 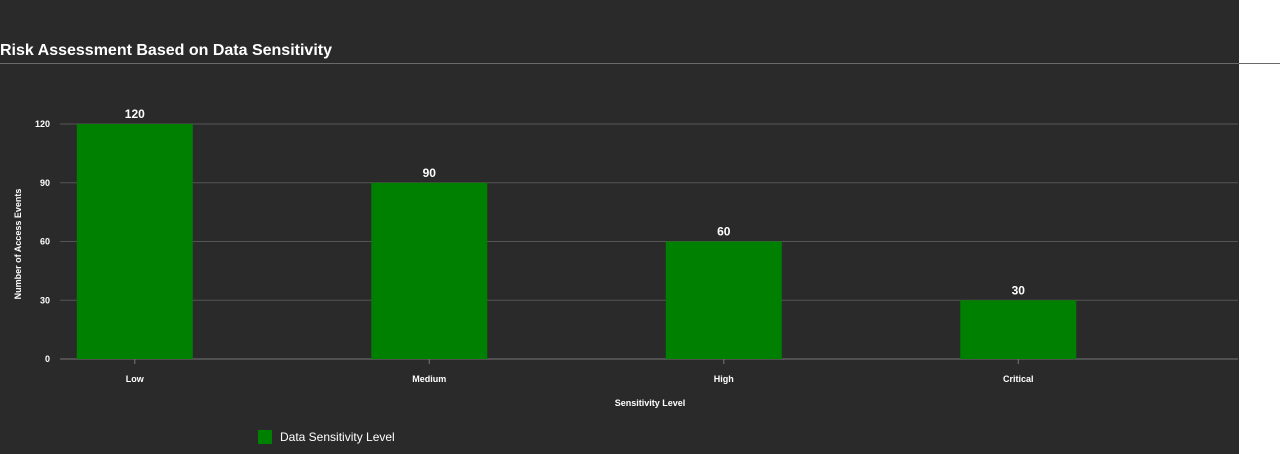 What do you see at coordinates (337, 437) in the screenshot?
I see `legend-label: Data Sensitivity Level` at bounding box center [337, 437].